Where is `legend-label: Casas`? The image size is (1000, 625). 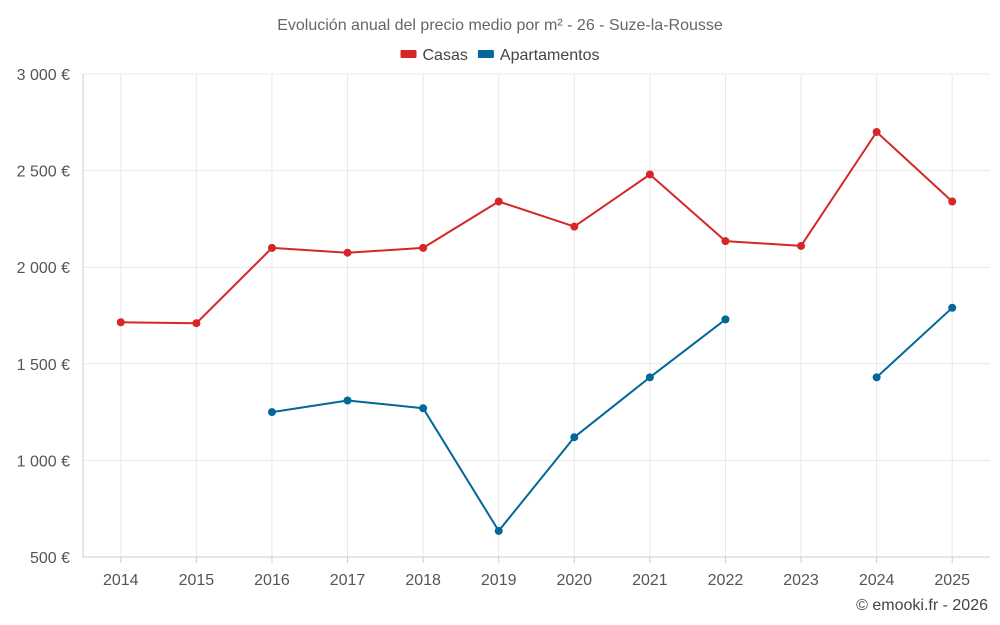
legend-label: Casas is located at coordinates (445, 55).